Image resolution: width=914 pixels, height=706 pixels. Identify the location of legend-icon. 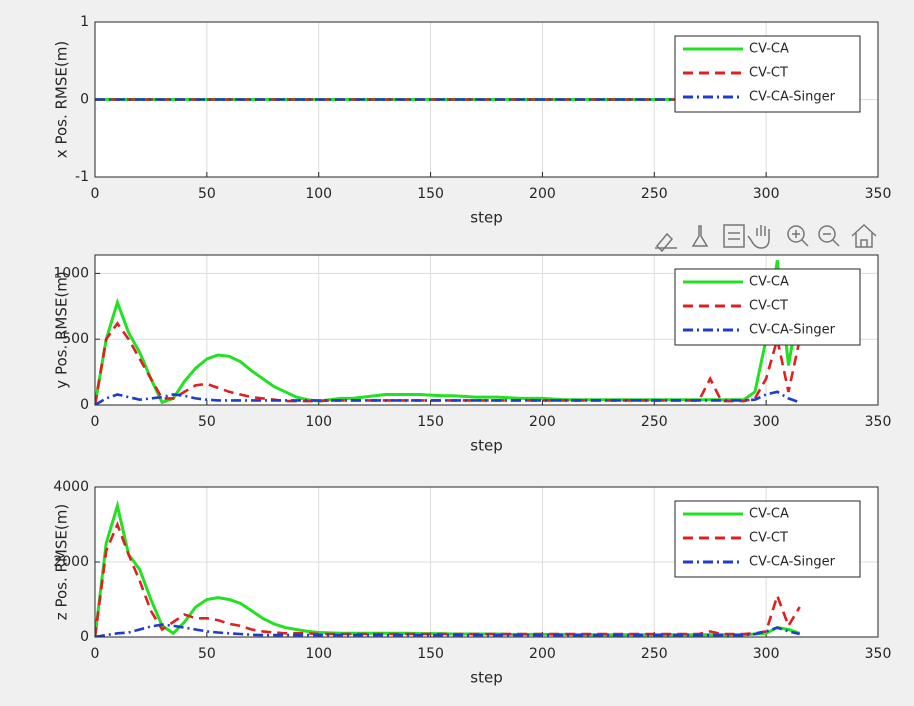
(734, 236).